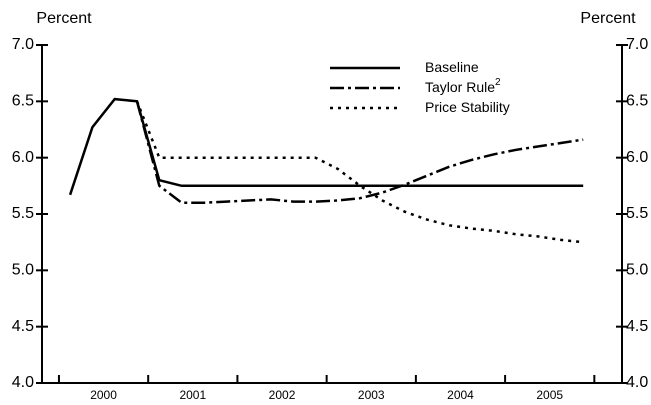 The height and width of the screenshot is (405, 651). I want to click on y-axis-label: Percent, so click(64, 18).